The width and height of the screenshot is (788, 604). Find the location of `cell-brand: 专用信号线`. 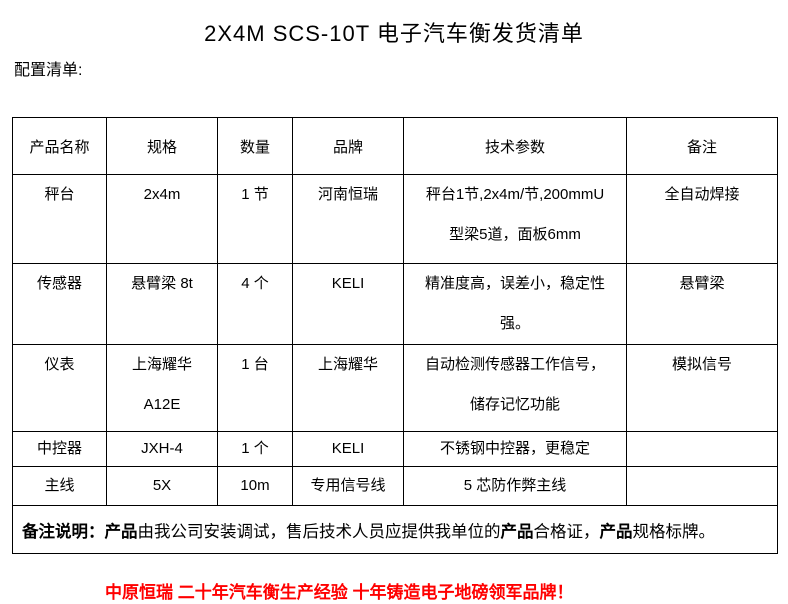

cell-brand: 专用信号线 is located at coordinates (348, 486).